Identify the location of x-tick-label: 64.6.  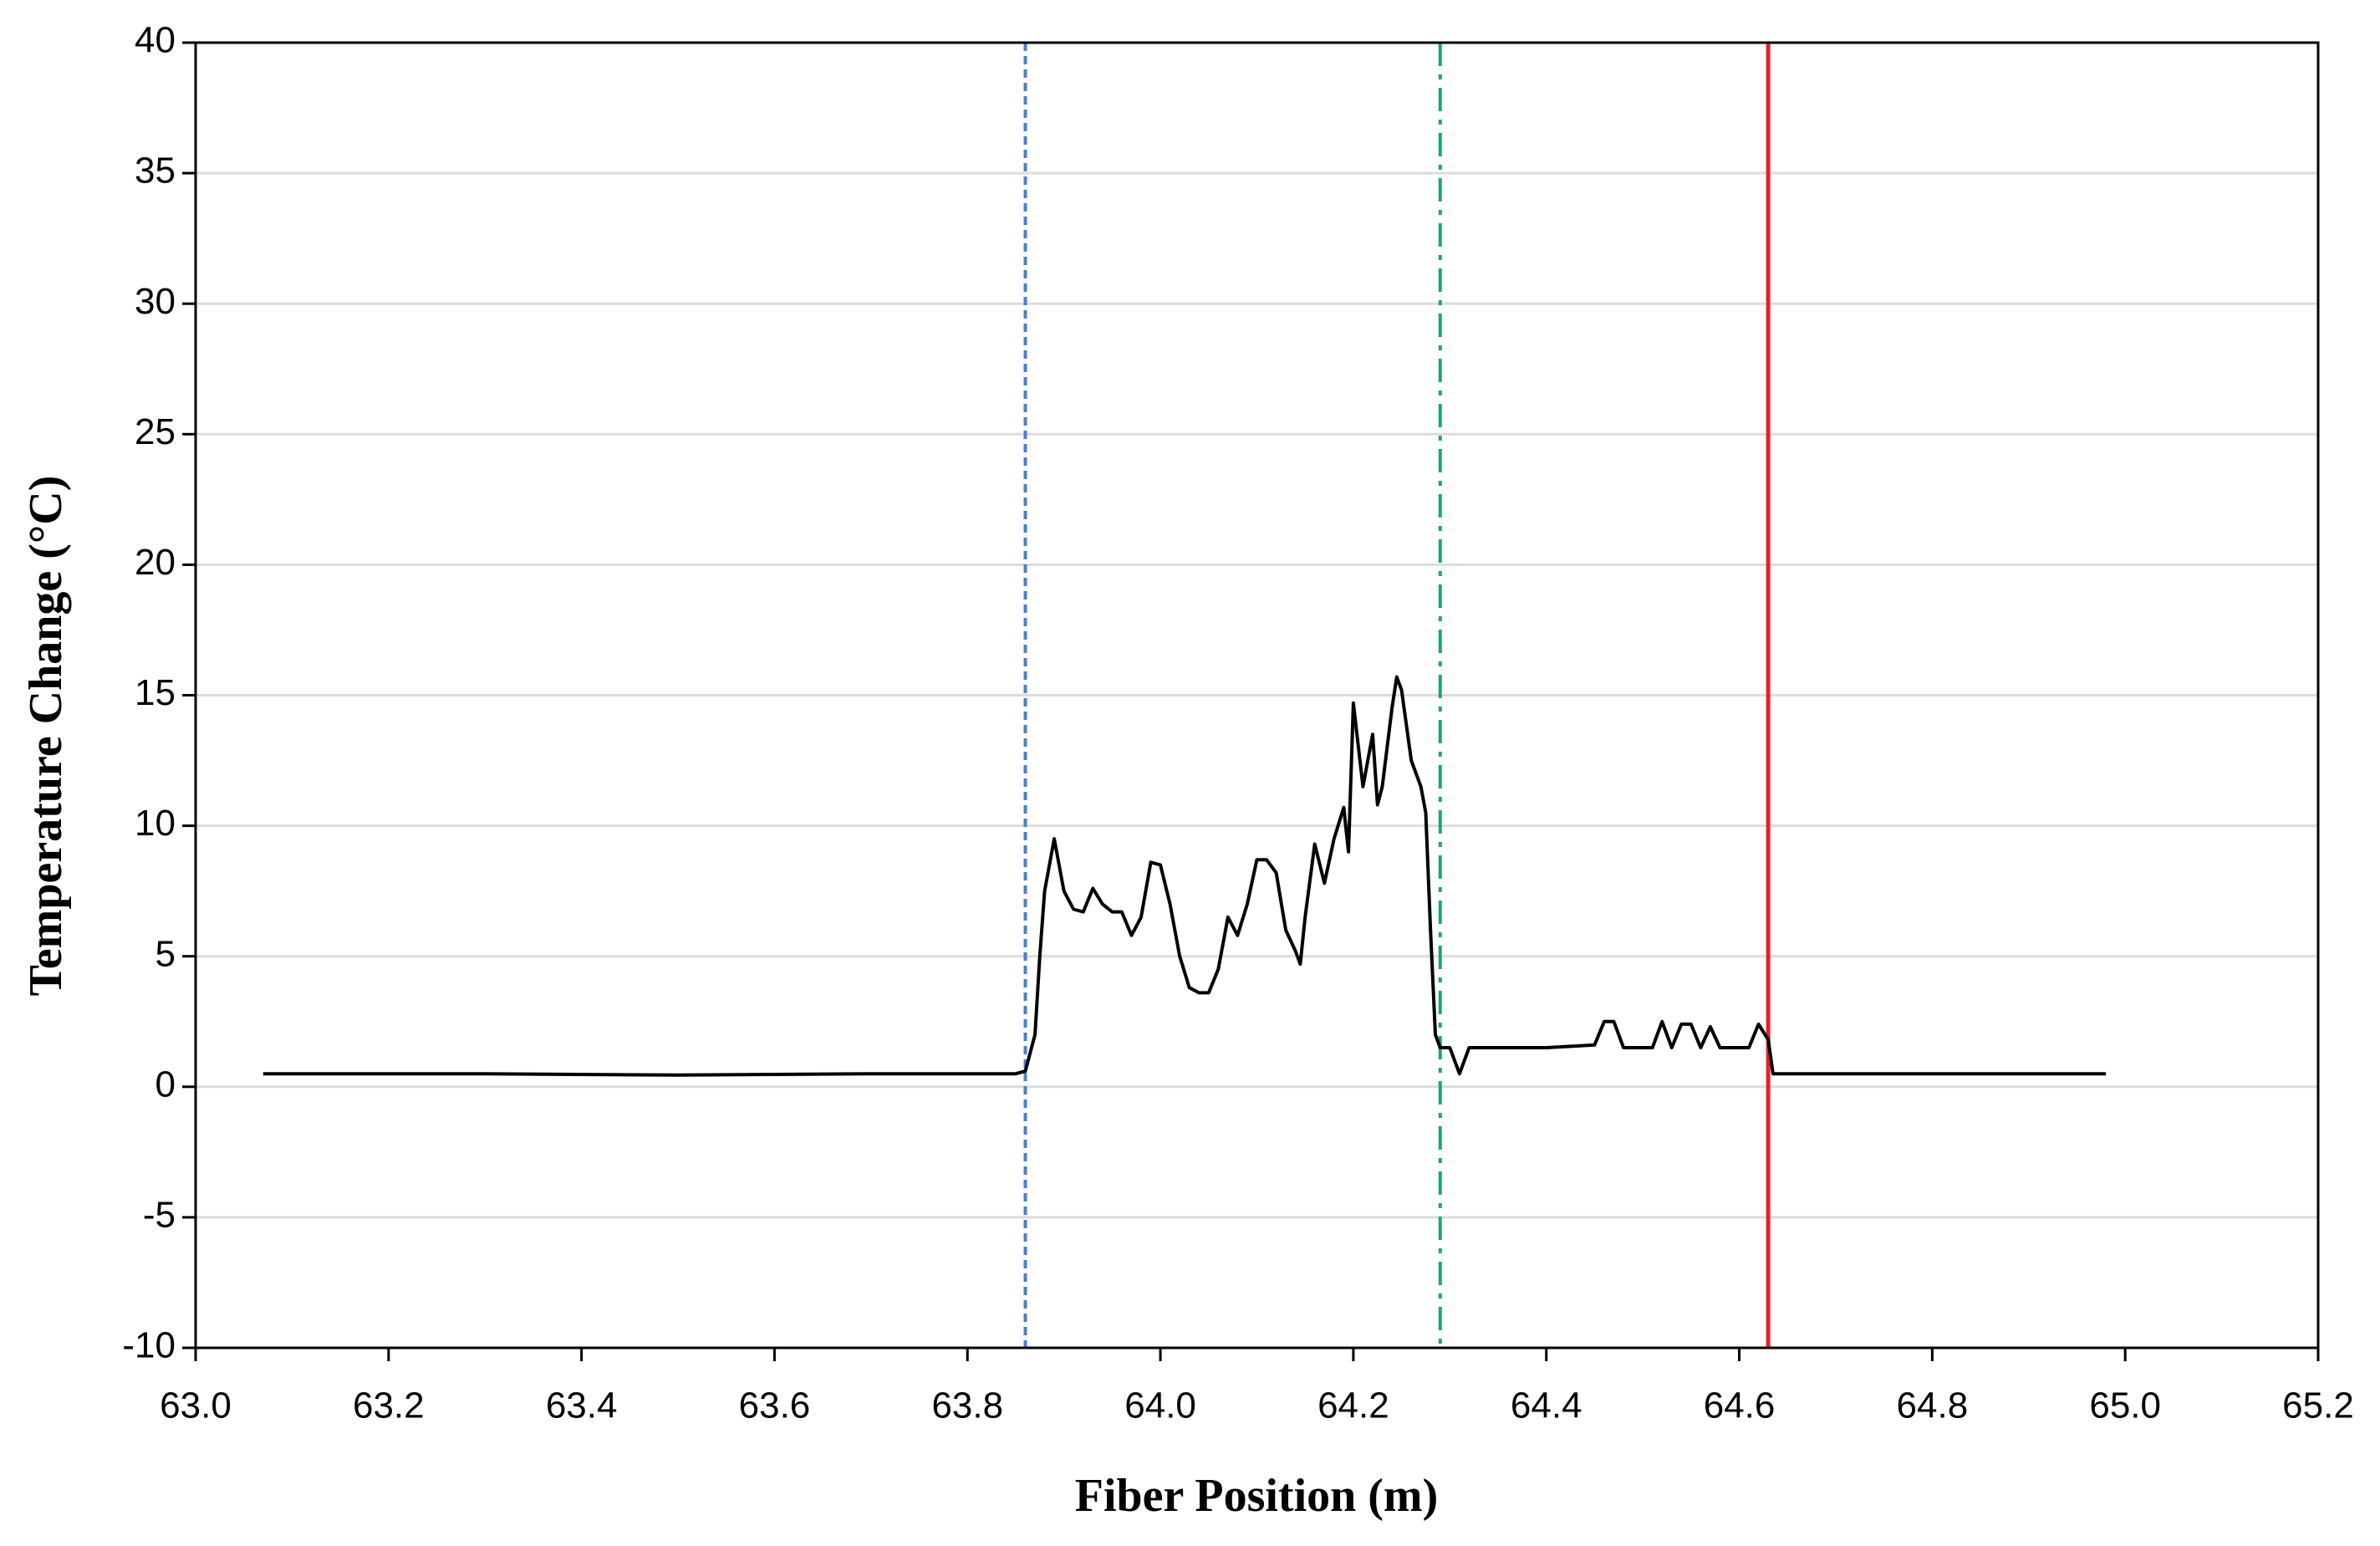
(1740, 1405).